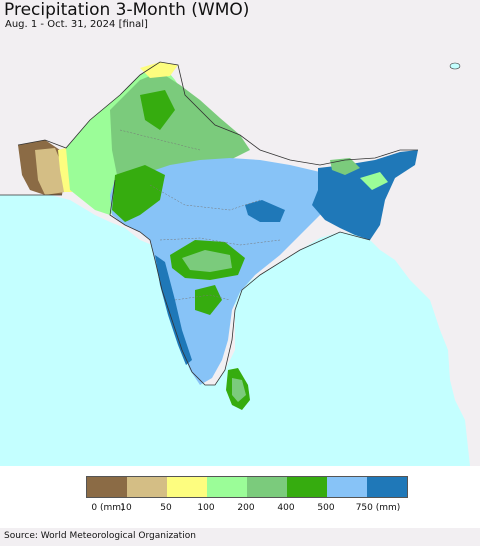 This screenshot has height=546, width=480. Describe the element at coordinates (265, 211) in the screenshot. I see `region-dark-blue-central` at that location.